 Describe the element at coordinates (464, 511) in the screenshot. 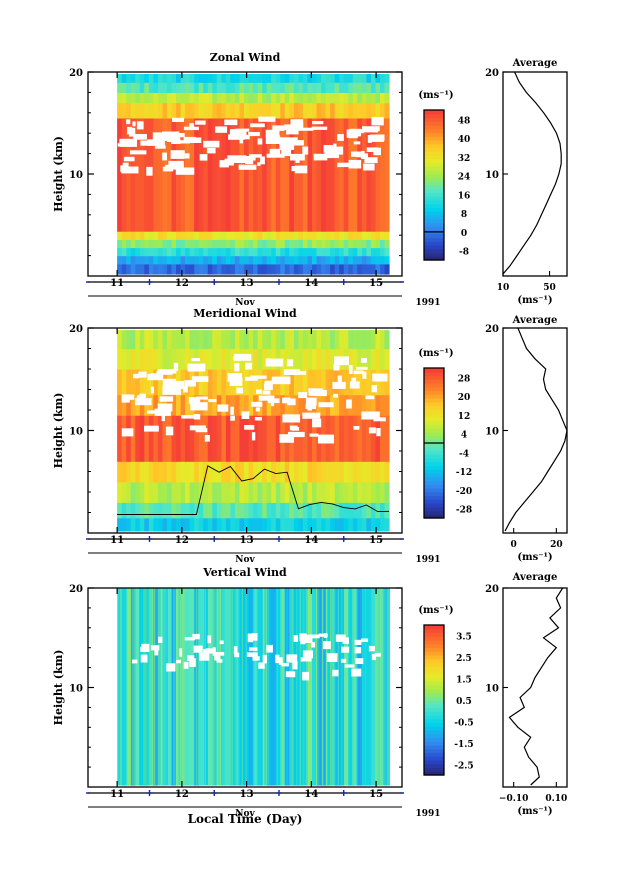

I see `colorbar-label: -28` at that location.